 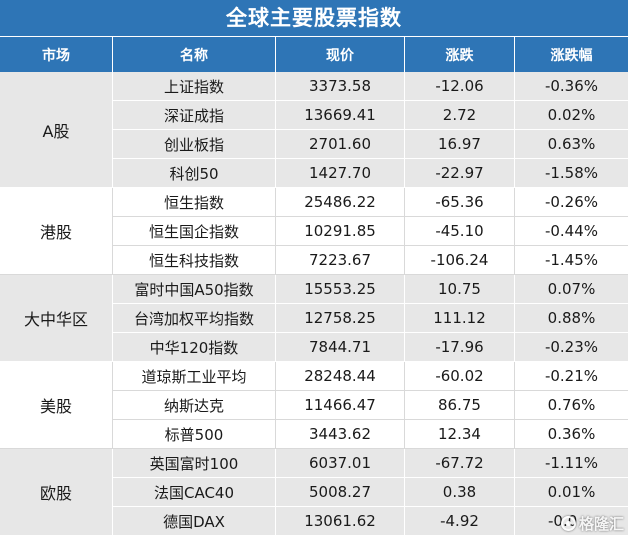 I want to click on current-price-cell: 10291.85, so click(x=340, y=231).